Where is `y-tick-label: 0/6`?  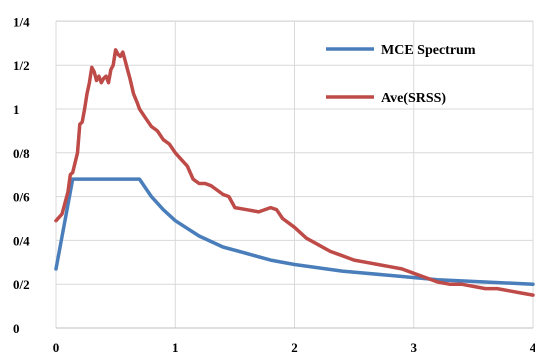 y-tick-label: 0/6 is located at coordinates (21, 197).